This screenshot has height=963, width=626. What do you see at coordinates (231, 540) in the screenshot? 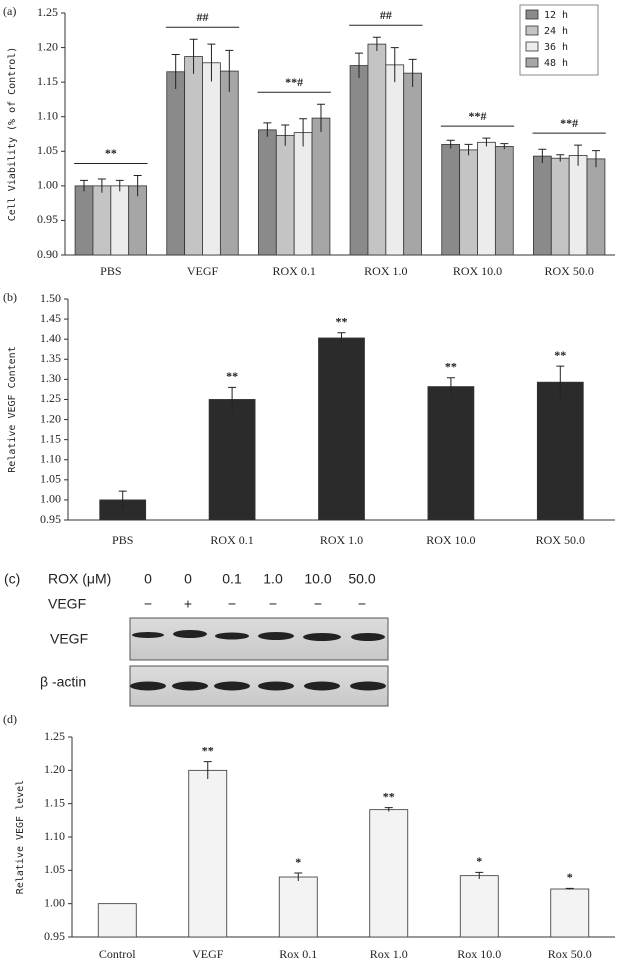
I see `x-tick-label: ROX 0.1` at bounding box center [231, 540].